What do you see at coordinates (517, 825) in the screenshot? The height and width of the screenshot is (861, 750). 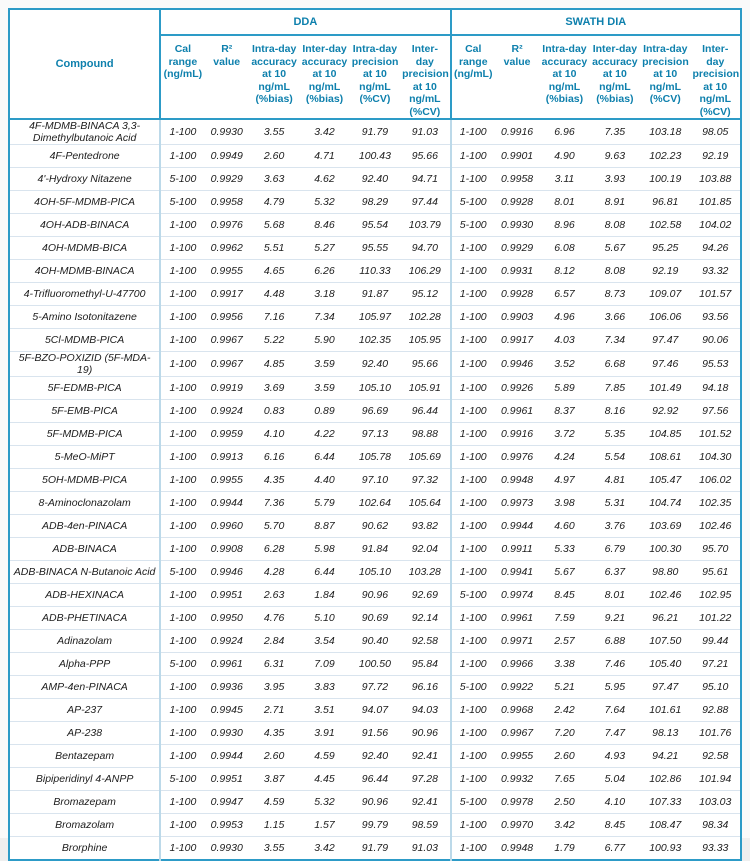 I see `cell-swath-col1: 0.9970` at bounding box center [517, 825].